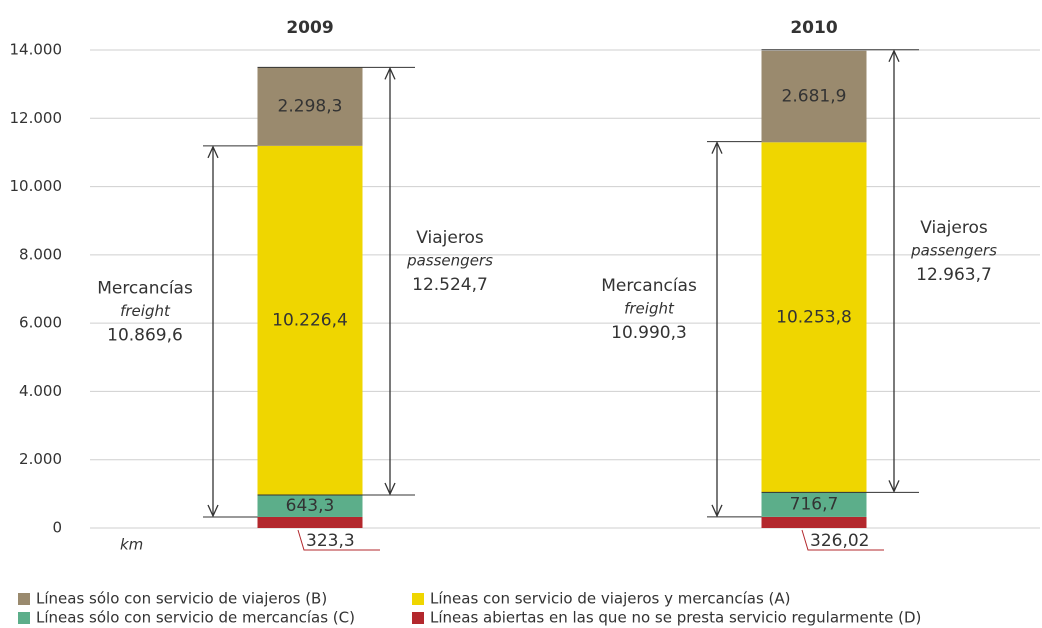 This screenshot has width=1042, height=628. I want to click on y-tick-label: 2.000, so click(40, 459).